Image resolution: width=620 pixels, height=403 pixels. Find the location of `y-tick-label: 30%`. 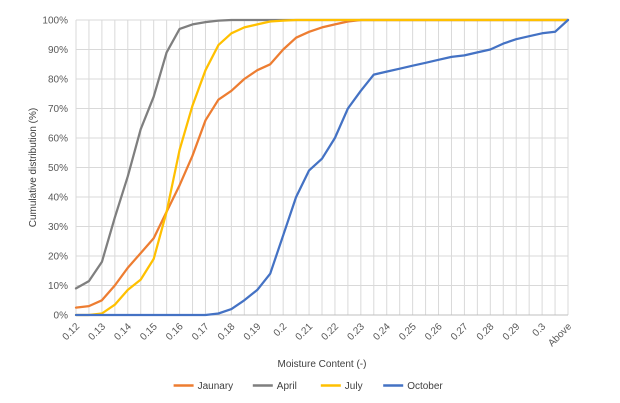

y-tick-label: 30% is located at coordinates (58, 227).